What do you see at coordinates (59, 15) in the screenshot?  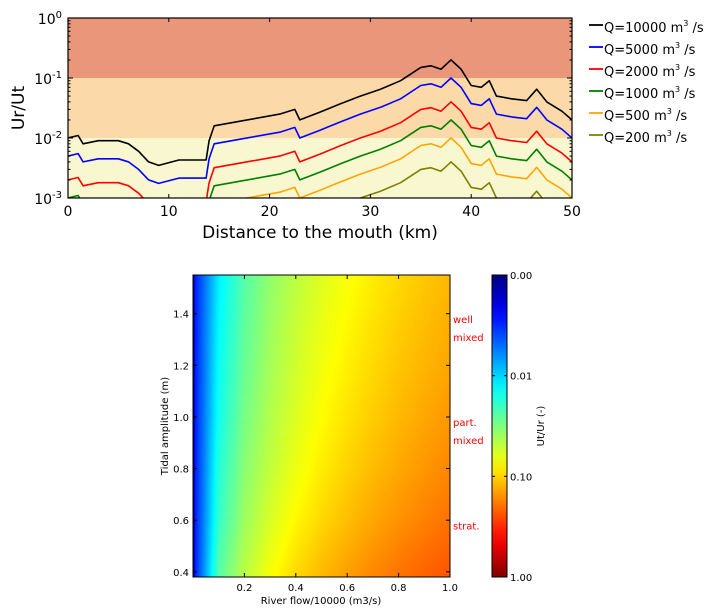 I see `tick-exponent: 0` at bounding box center [59, 15].